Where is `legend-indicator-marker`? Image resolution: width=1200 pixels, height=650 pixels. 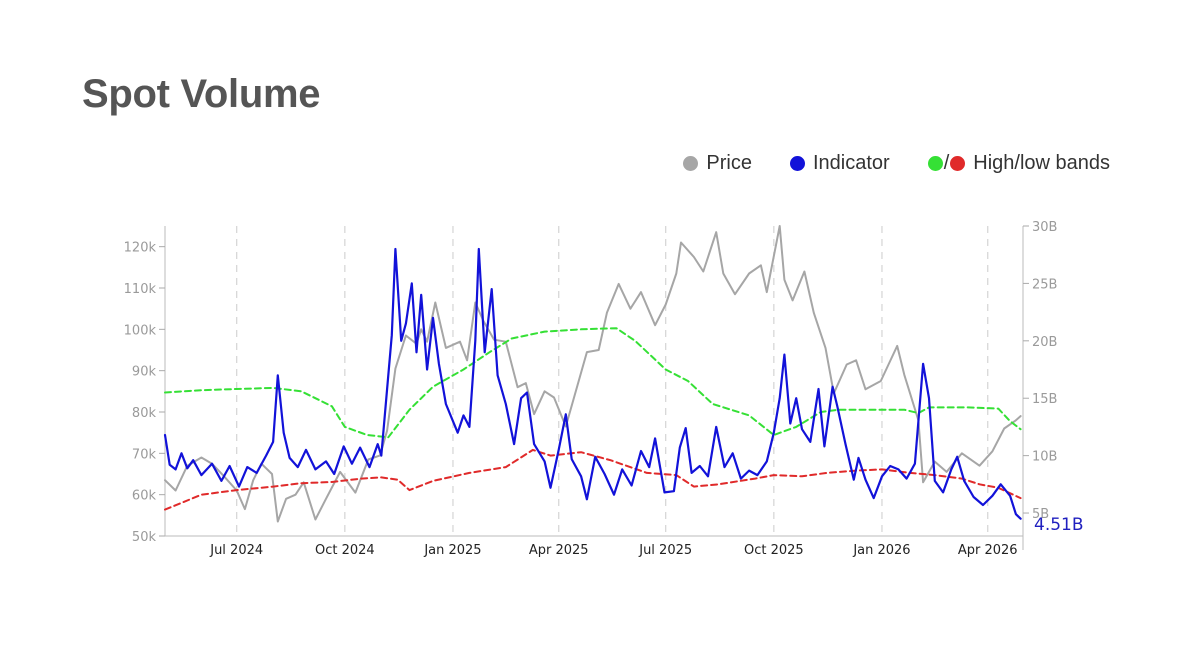 legend-indicator-marker is located at coordinates (797, 163).